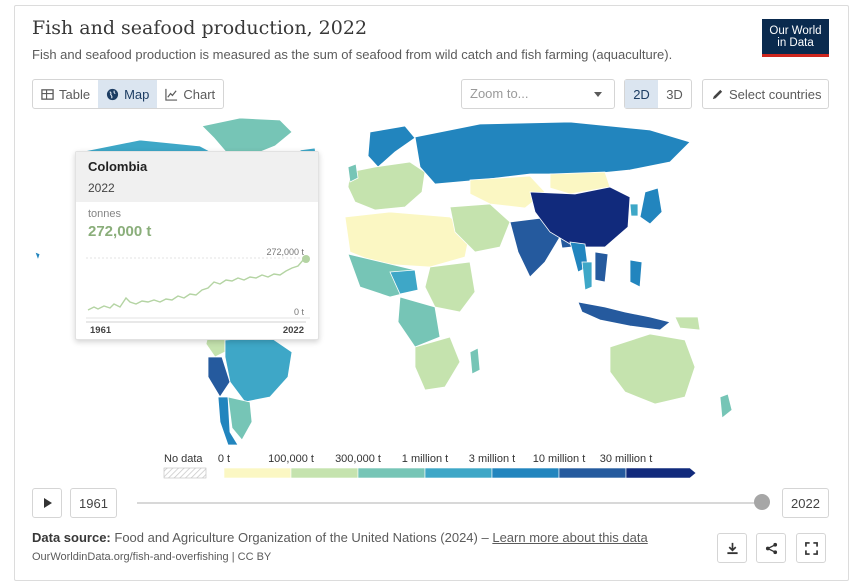  Describe the element at coordinates (118, 166) in the screenshot. I see `tooltip-country: Colombia` at that location.